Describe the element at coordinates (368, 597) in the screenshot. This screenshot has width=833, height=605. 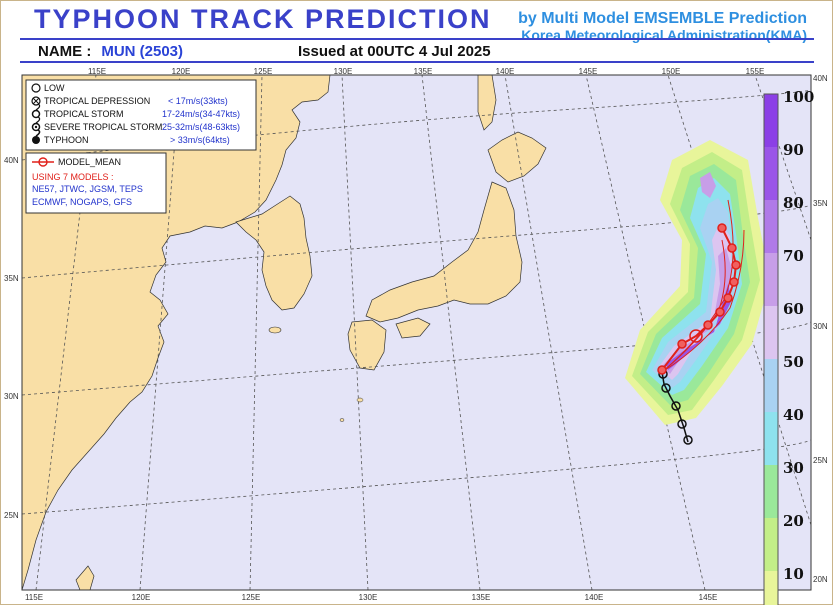
I see `bottom-lon-label: 130E` at that location.